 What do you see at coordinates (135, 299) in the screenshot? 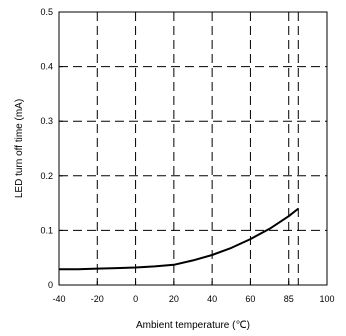
I see `x-tick-label: 0` at bounding box center [135, 299].